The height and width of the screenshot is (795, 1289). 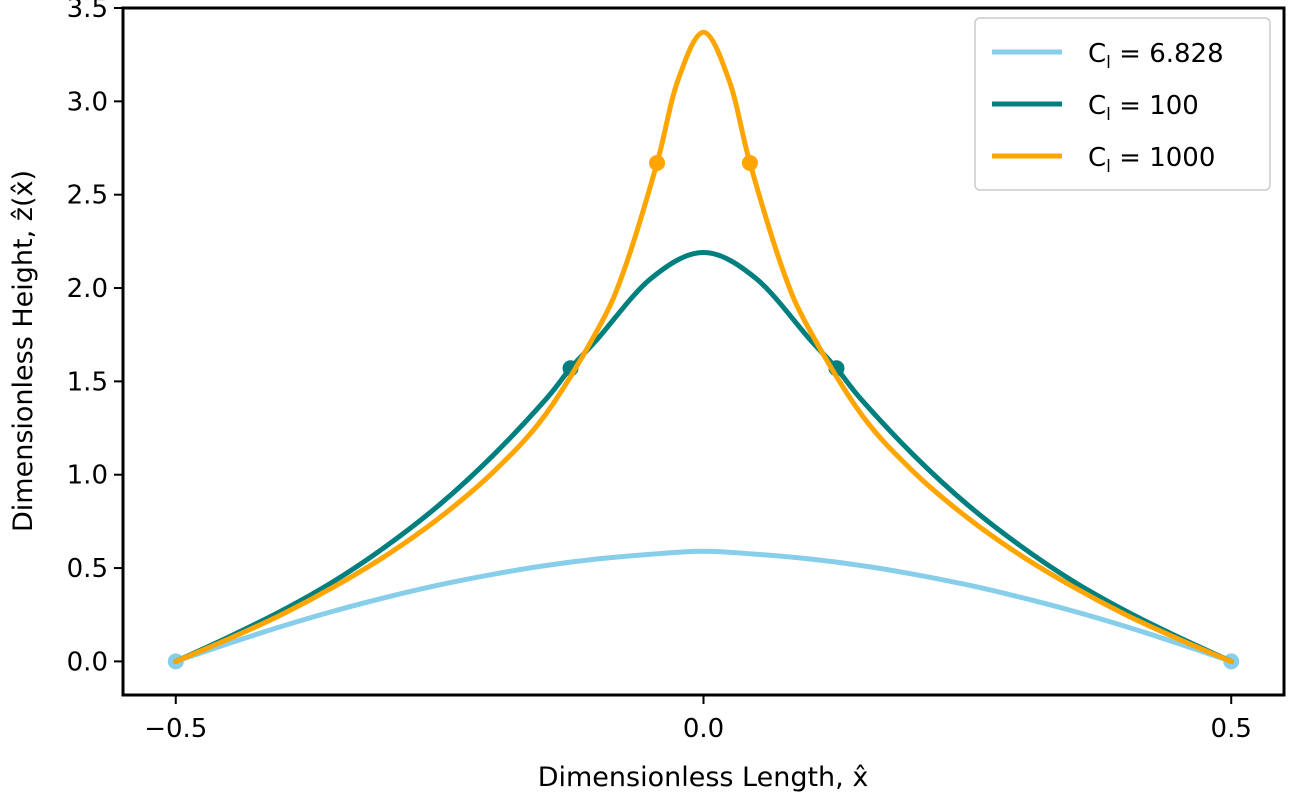 What do you see at coordinates (87, 569) in the screenshot?
I see `y-tick-label: 0.5` at bounding box center [87, 569].